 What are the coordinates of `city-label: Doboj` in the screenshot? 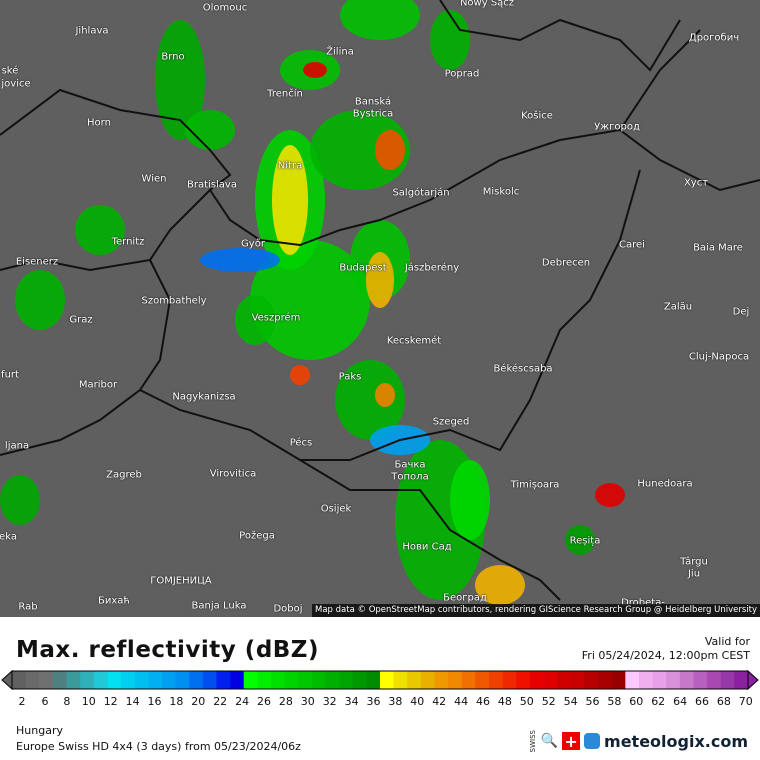 It's located at (288, 609).